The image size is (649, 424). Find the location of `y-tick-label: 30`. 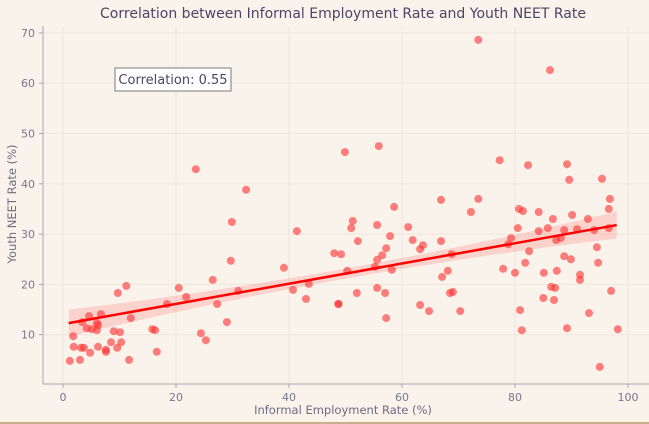

y-tick-label: 30 is located at coordinates (28, 234).